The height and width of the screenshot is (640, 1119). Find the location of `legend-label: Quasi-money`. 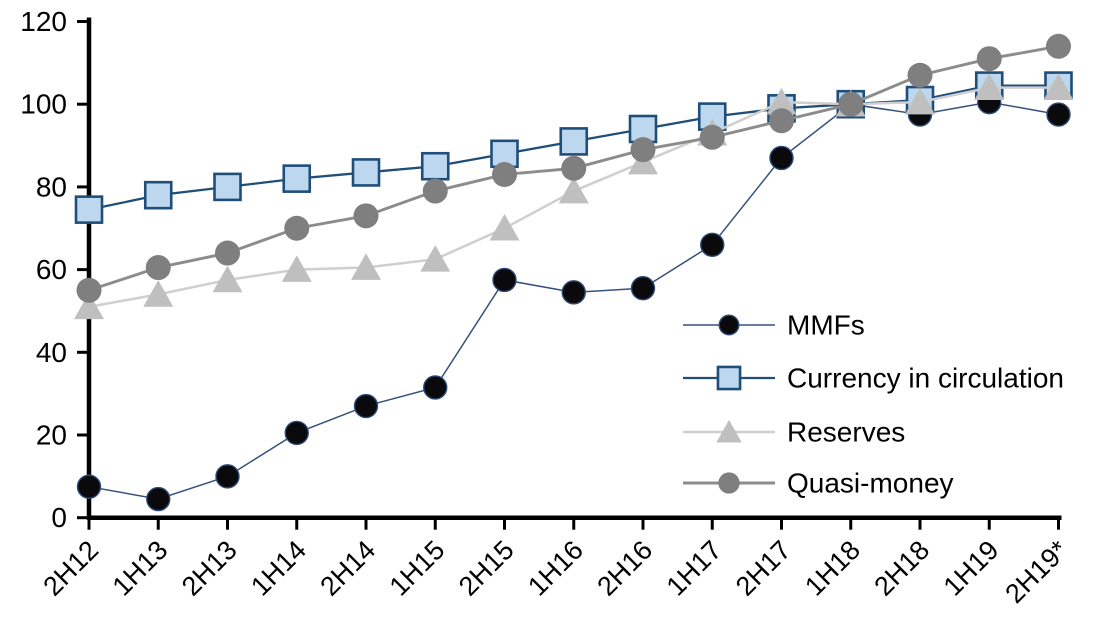

legend-label: Quasi-money is located at coordinates (870, 483).